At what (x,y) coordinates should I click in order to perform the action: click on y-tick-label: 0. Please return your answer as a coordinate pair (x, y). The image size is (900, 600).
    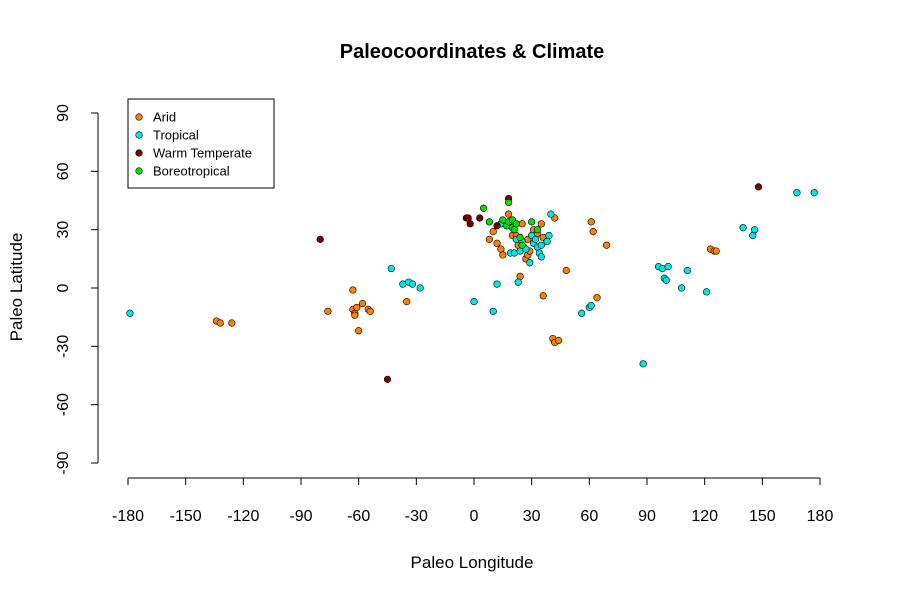
    Looking at the image, I should click on (63, 287).